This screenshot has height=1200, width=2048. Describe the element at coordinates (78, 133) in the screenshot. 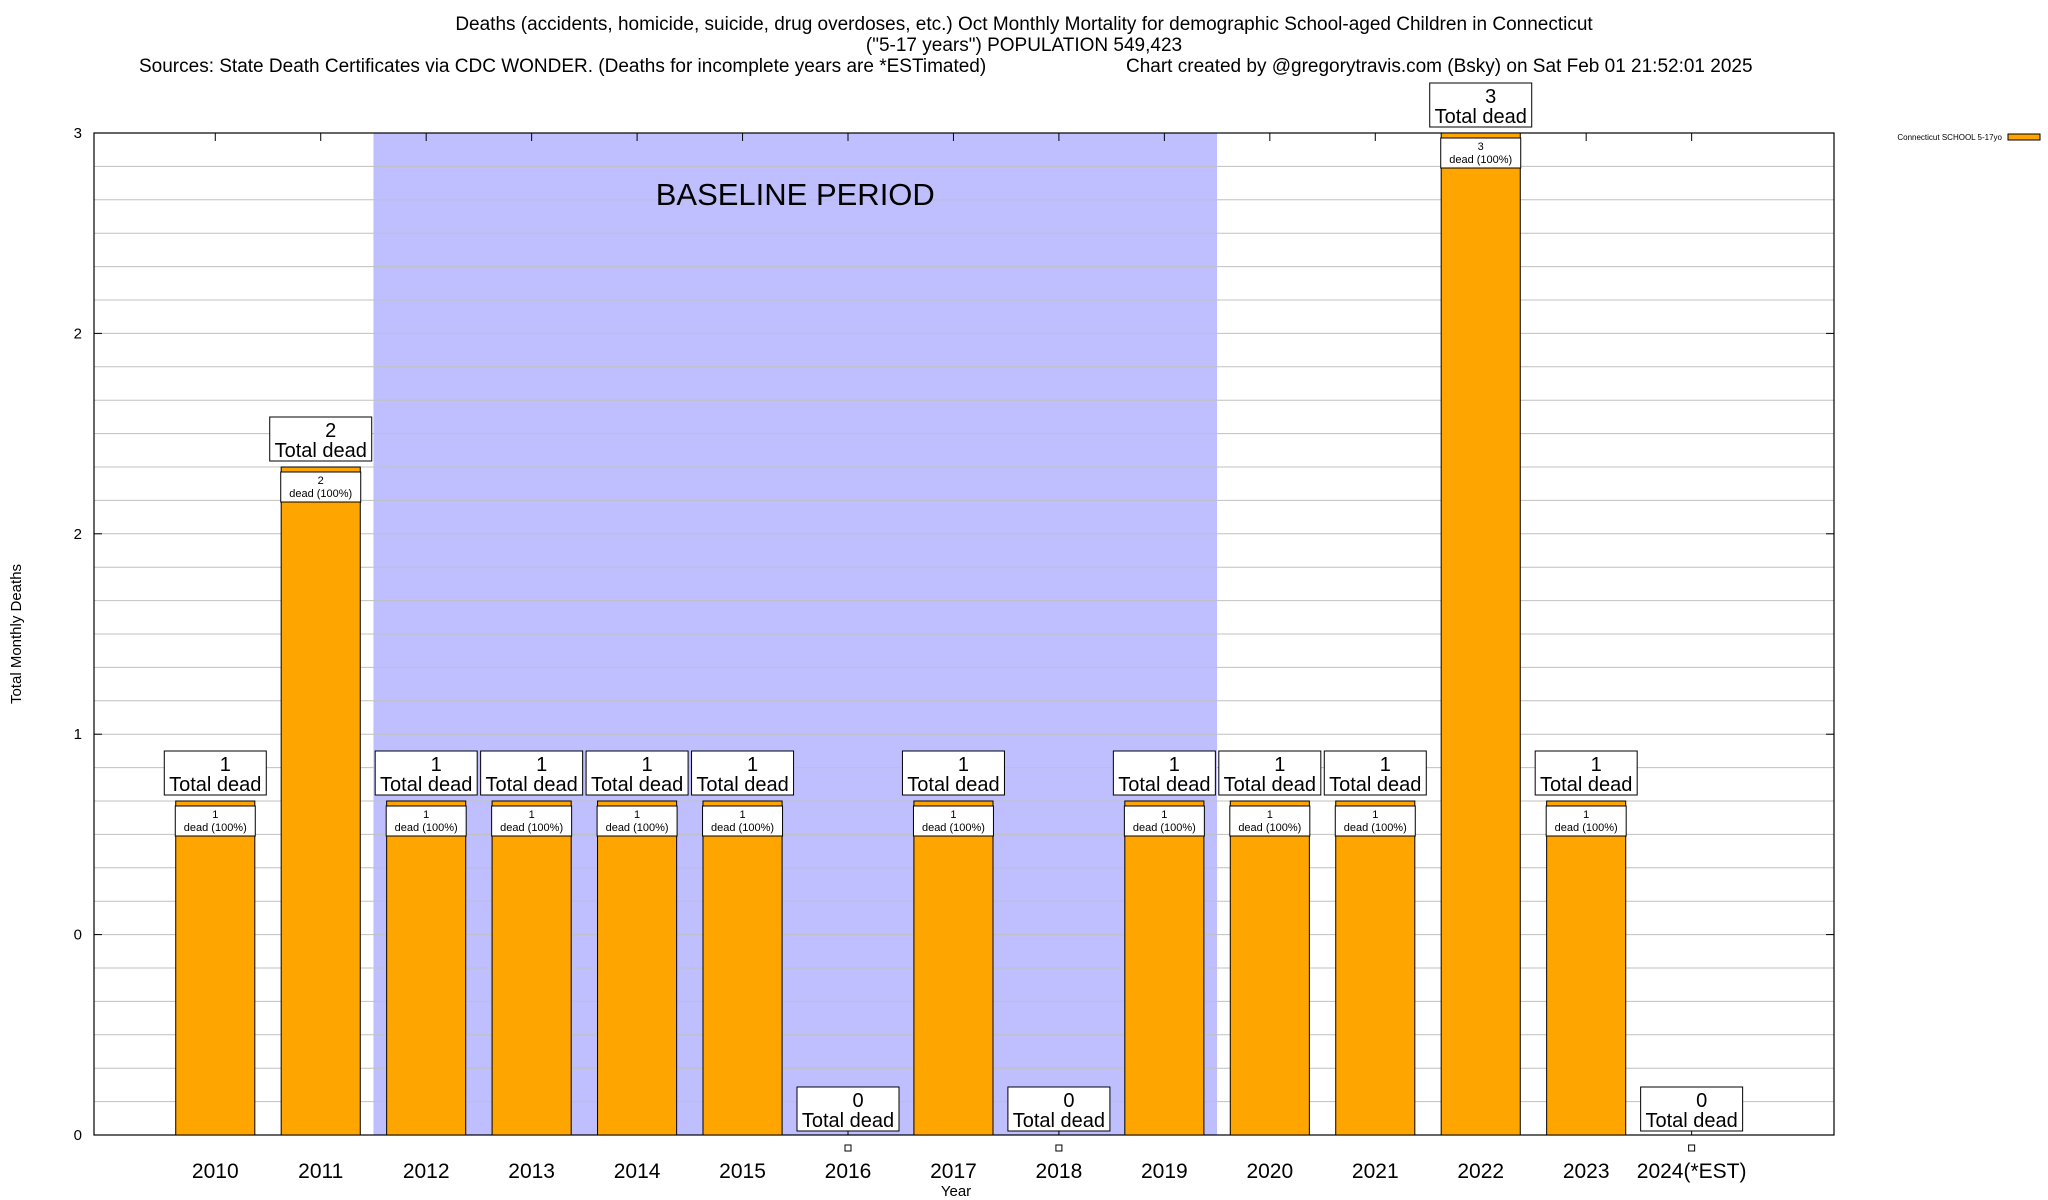

I see `y-tick-label: 3` at that location.